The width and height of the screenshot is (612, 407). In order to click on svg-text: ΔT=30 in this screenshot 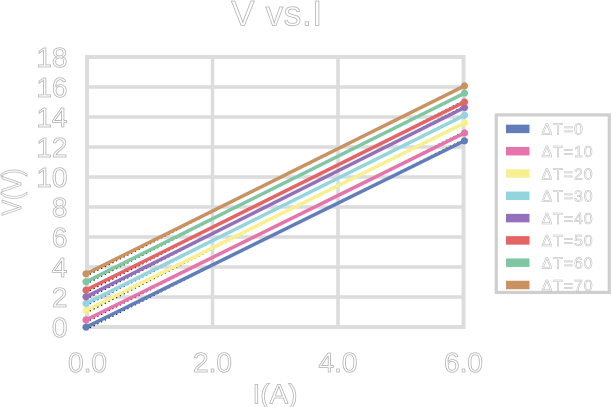, I will do `click(568, 197)`.